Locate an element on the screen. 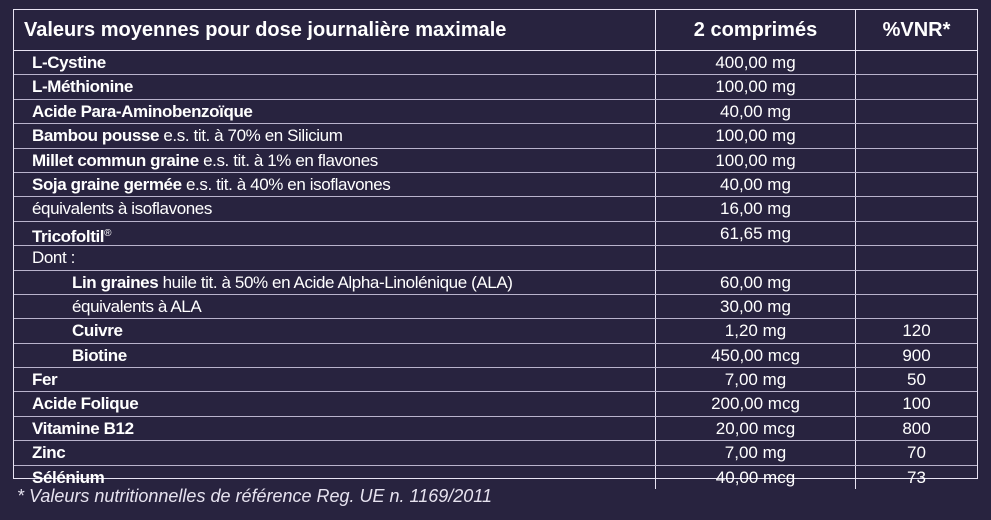 This screenshot has height=520, width=991. row-label: Sélénium is located at coordinates (334, 477).